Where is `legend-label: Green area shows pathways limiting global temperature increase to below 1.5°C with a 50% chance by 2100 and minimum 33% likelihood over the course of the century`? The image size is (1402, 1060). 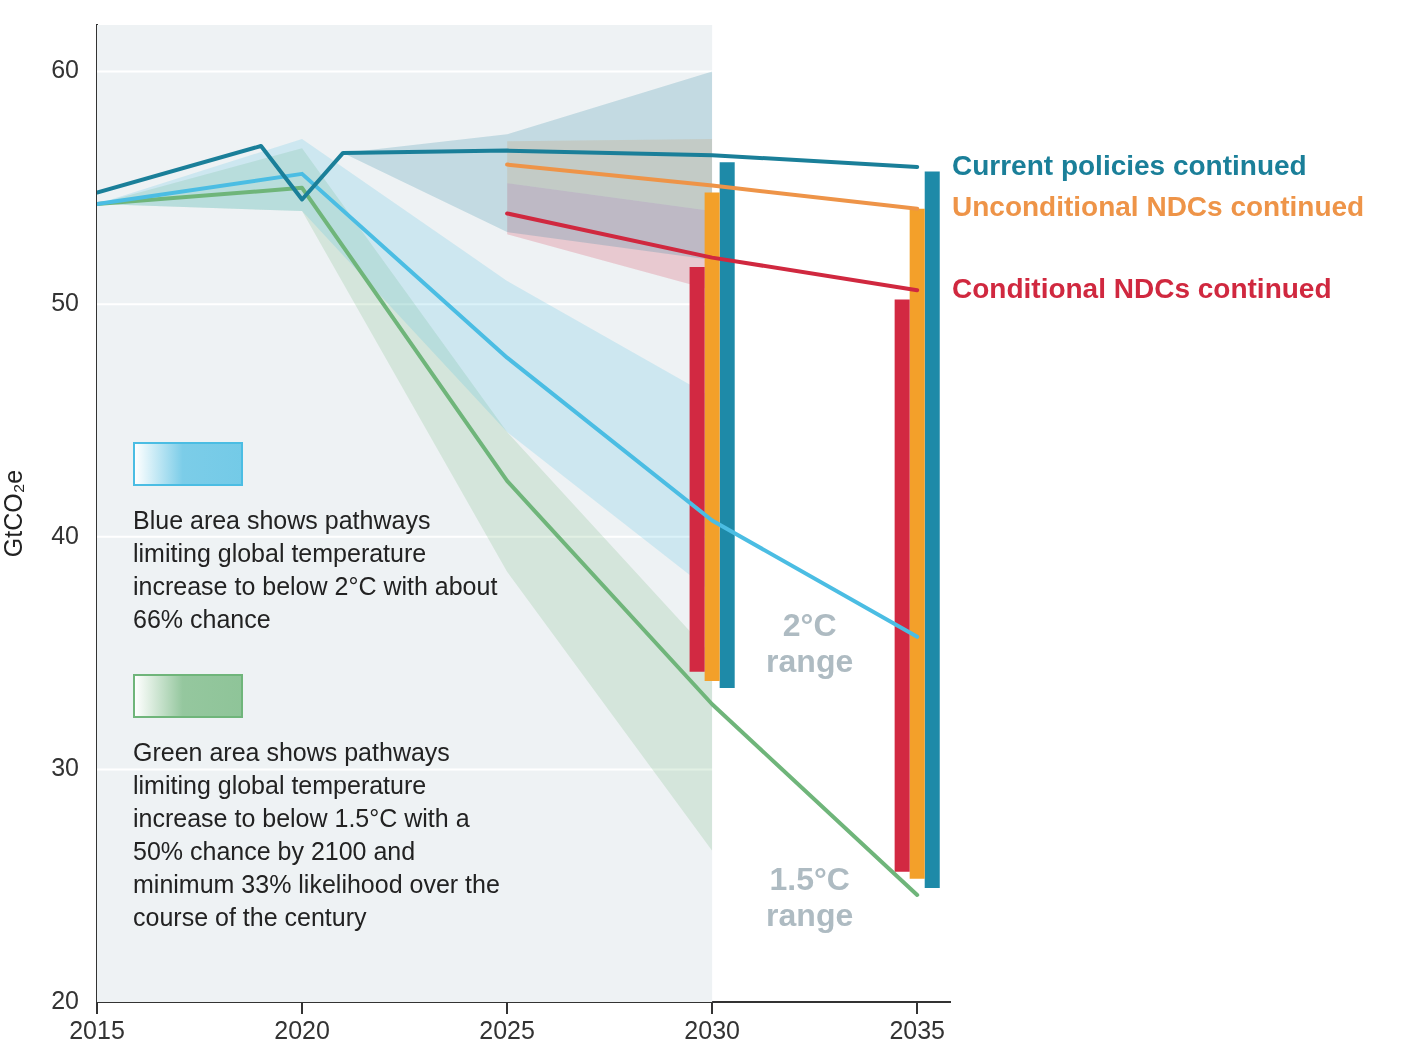
legend-label: Green area shows pathways limiting global temperature increase to below 1.5°C with a 50% chance by 2100 and minimum 33% likelihood over the course of the century is located at coordinates (317, 835).